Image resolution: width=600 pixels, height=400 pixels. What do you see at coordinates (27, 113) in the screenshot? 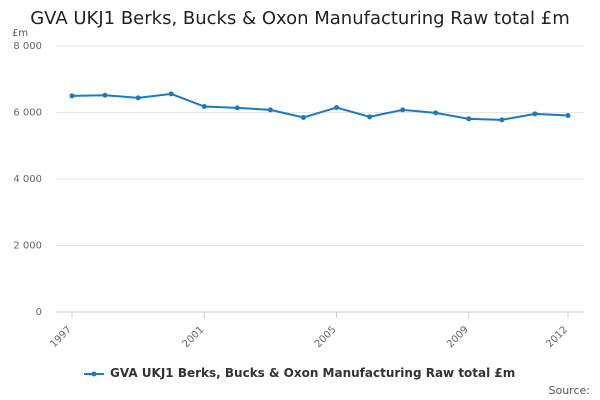
I see `y-tick-label: 6 000` at bounding box center [27, 113].